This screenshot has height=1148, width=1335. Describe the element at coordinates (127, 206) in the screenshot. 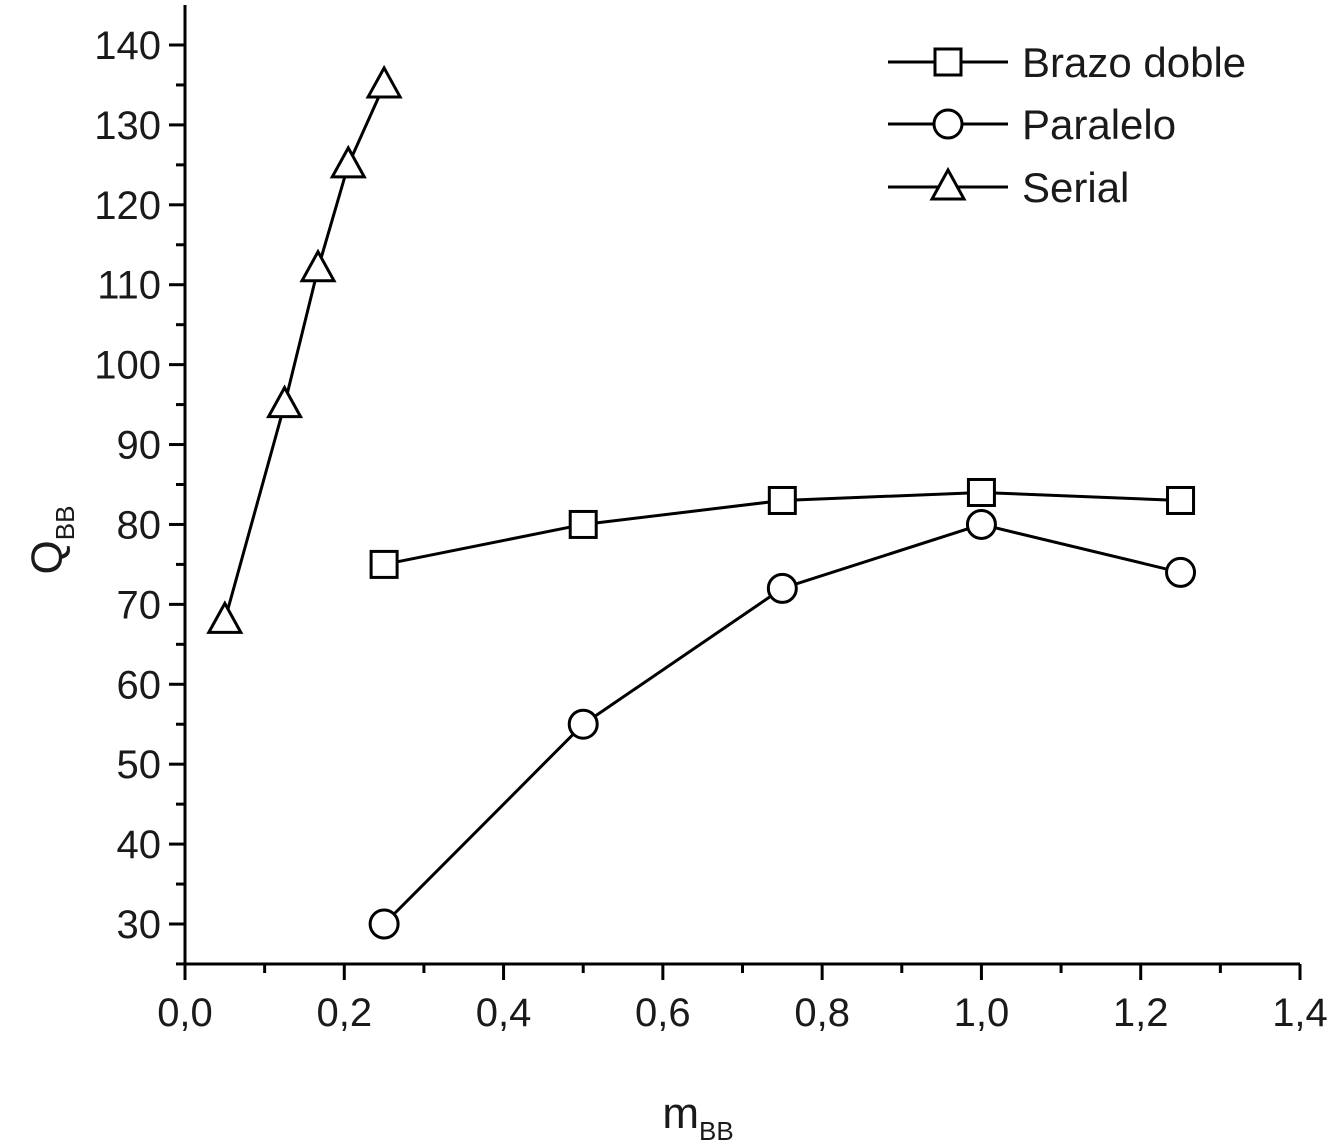

I see `y-tick-label: 120` at that location.